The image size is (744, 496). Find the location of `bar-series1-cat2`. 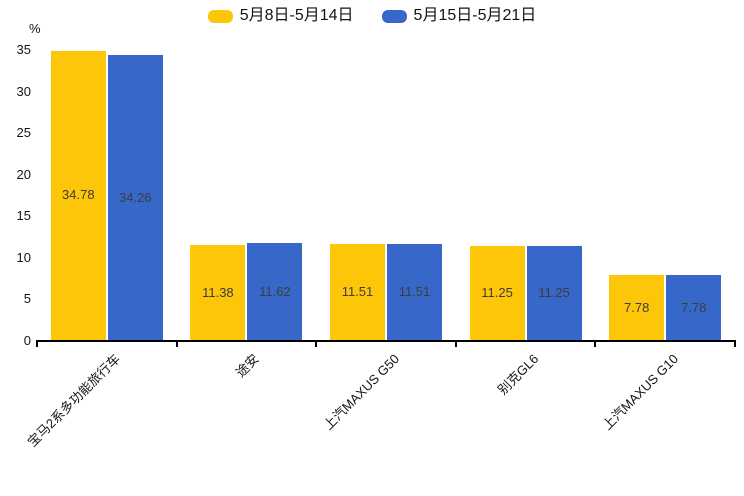

bar-series1-cat2 is located at coordinates (414, 292).